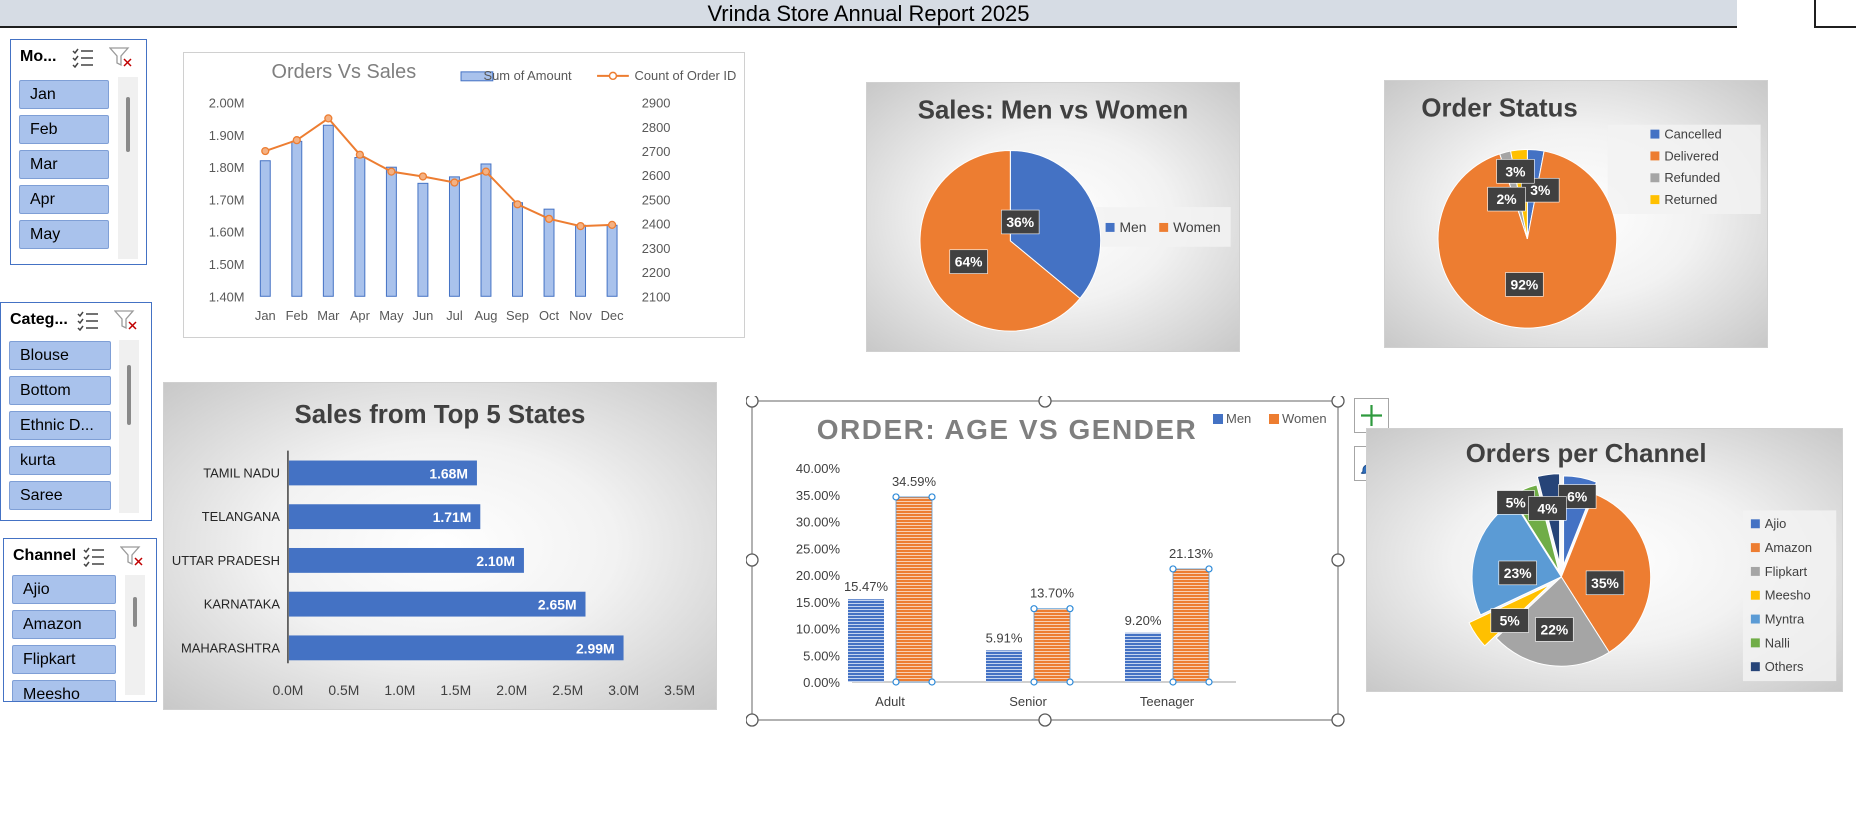 The height and width of the screenshot is (833, 1856). Describe the element at coordinates (423, 315) in the screenshot. I see `x-tick-label: Jun` at that location.